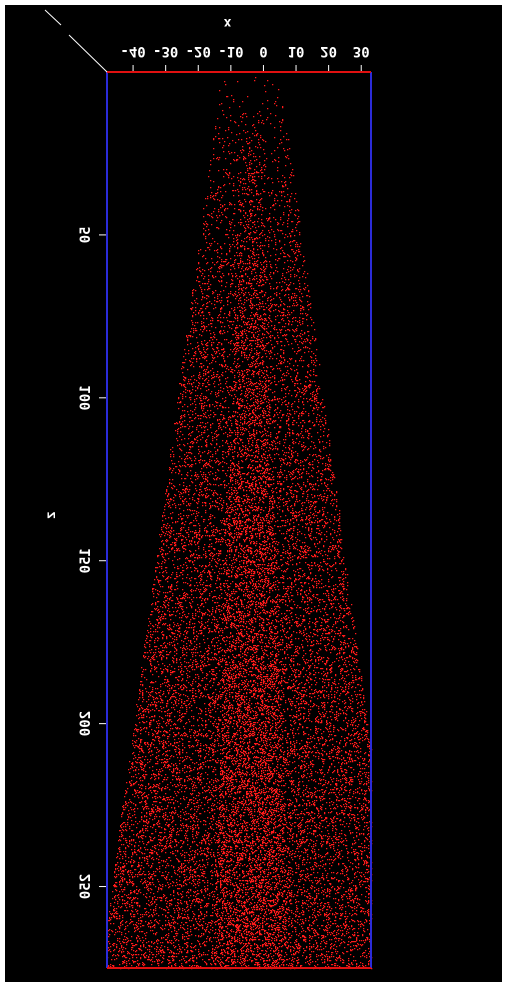  Describe the element at coordinates (328, 51) in the screenshot. I see `x-tick-label: 20` at that location.